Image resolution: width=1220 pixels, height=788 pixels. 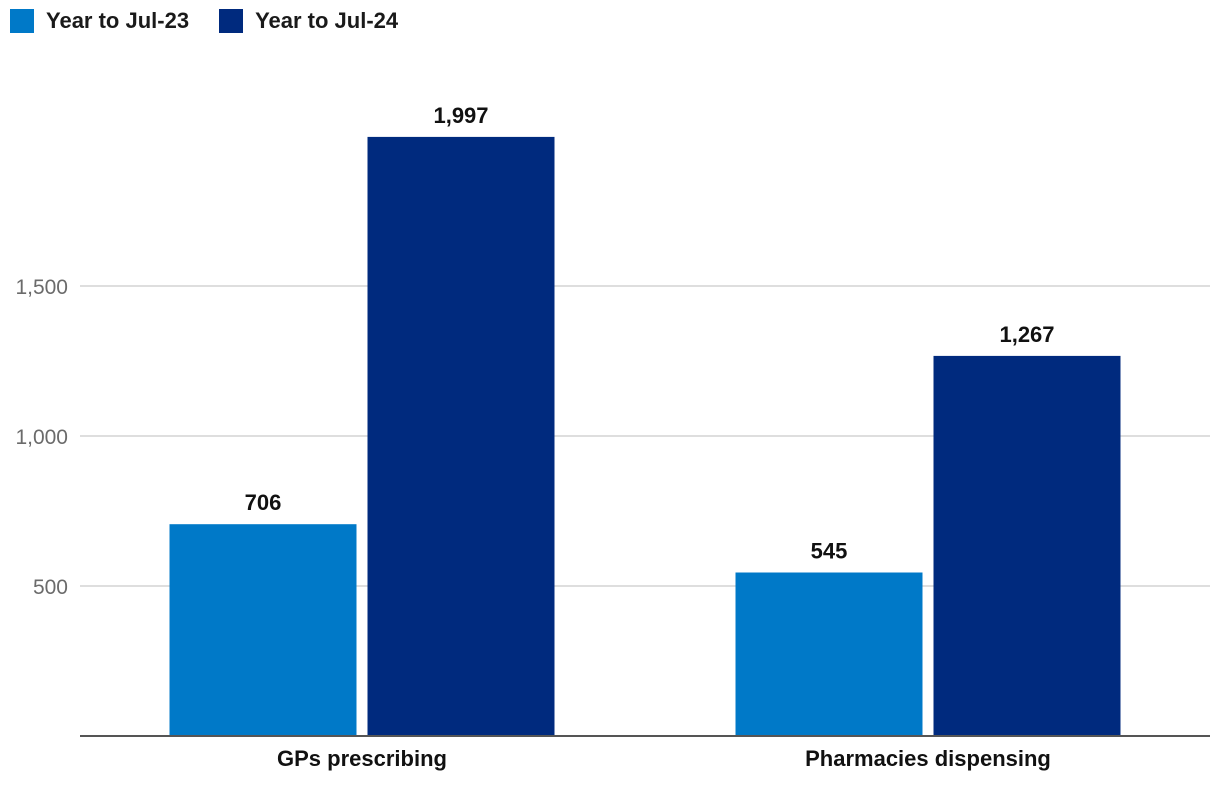 I want to click on data-label: 1,997, so click(x=460, y=115).